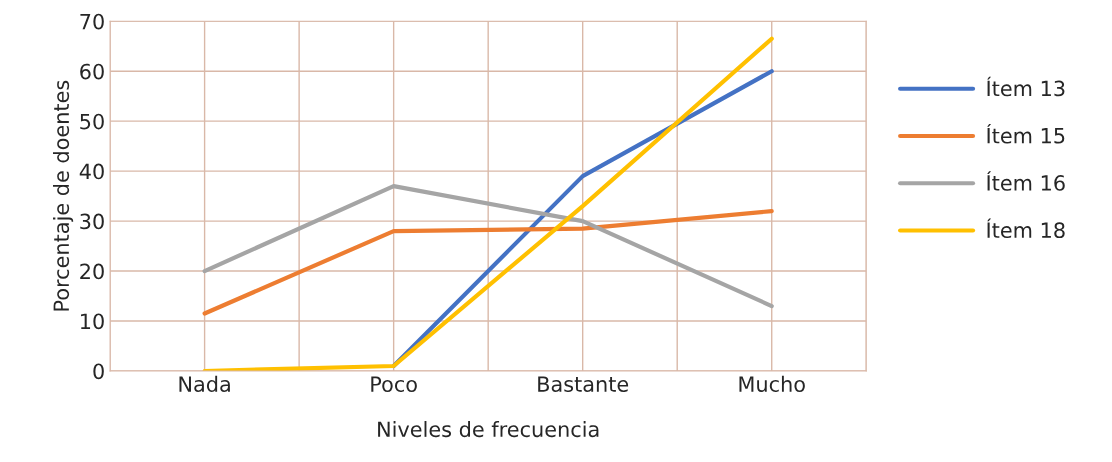 This screenshot has height=462, width=1112. What do you see at coordinates (63, 195) in the screenshot?
I see `y-axis-title: Porcentaje de doentes` at bounding box center [63, 195].